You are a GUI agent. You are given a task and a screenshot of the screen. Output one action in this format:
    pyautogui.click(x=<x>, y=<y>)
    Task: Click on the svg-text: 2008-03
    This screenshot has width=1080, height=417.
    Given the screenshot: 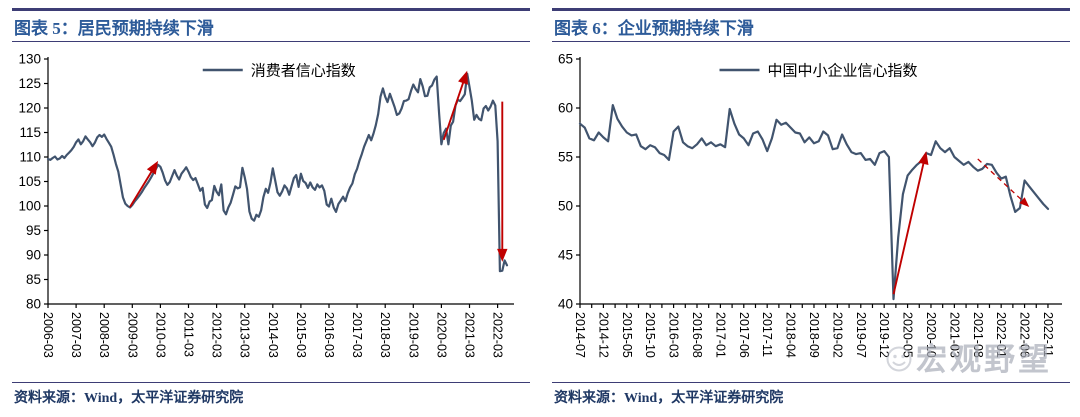 What is the action you would take?
    pyautogui.click(x=104, y=335)
    